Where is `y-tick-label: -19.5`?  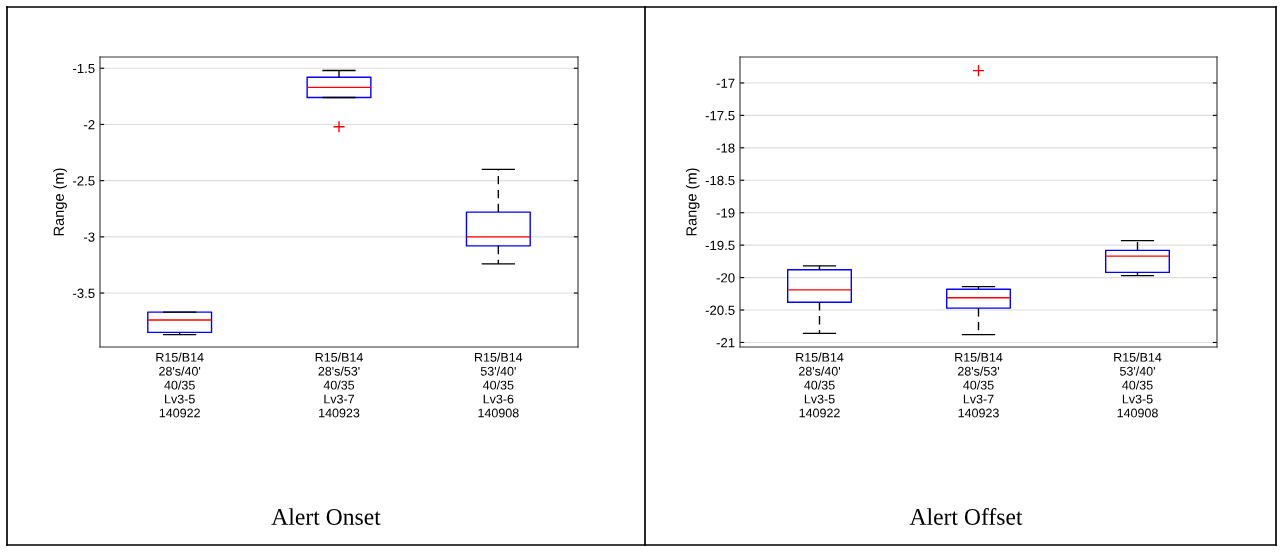 y-tick-label: -19.5 is located at coordinates (720, 245).